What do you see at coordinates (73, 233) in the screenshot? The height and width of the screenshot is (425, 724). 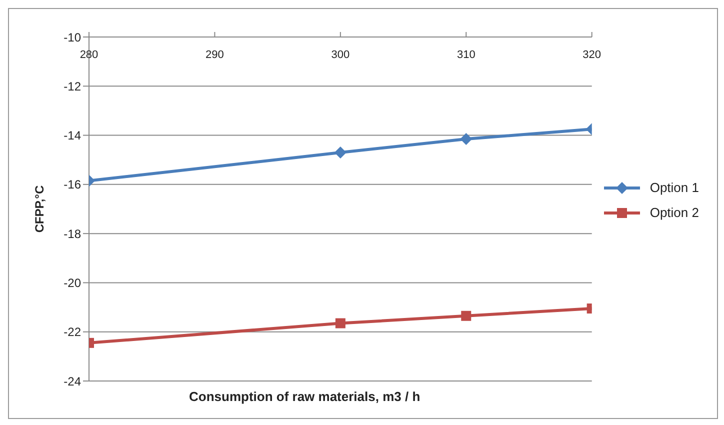 I see `y-tick-label: -18` at bounding box center [73, 233].